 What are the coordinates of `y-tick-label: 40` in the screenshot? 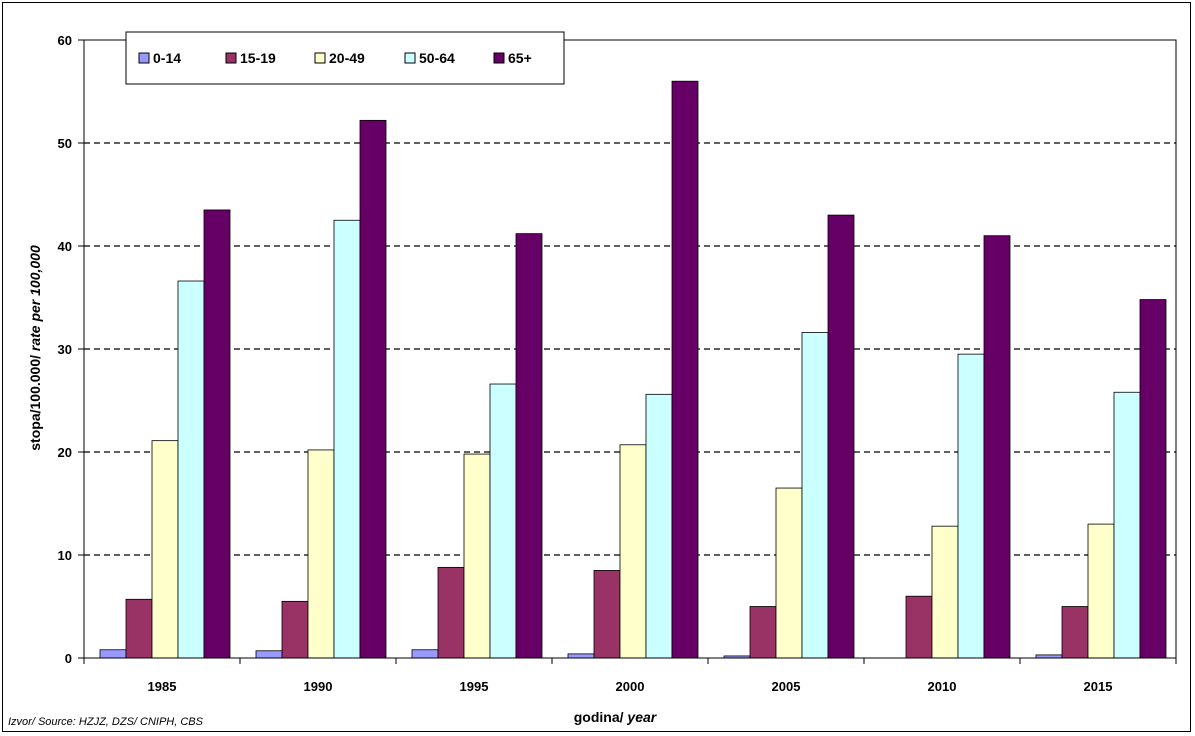 It's located at (65, 246).